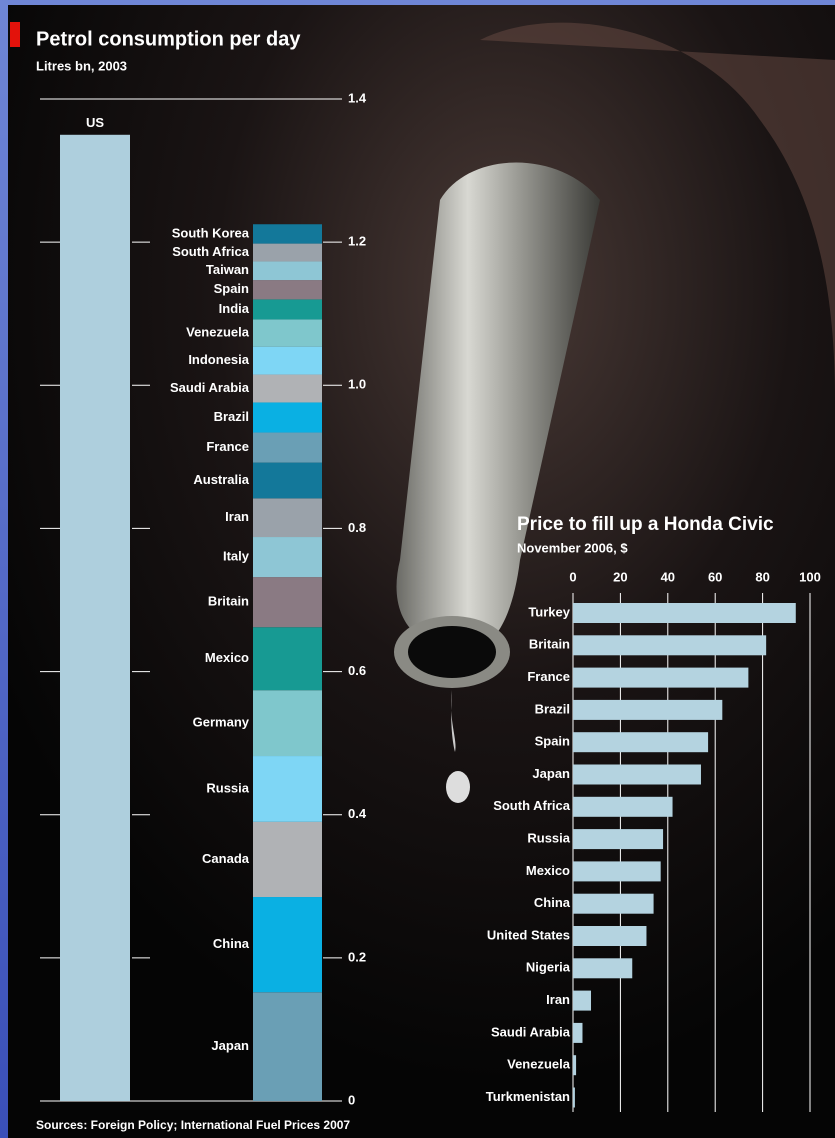 This screenshot has height=1138, width=835. What do you see at coordinates (230, 1045) in the screenshot?
I see `segment-label: Japan` at bounding box center [230, 1045].